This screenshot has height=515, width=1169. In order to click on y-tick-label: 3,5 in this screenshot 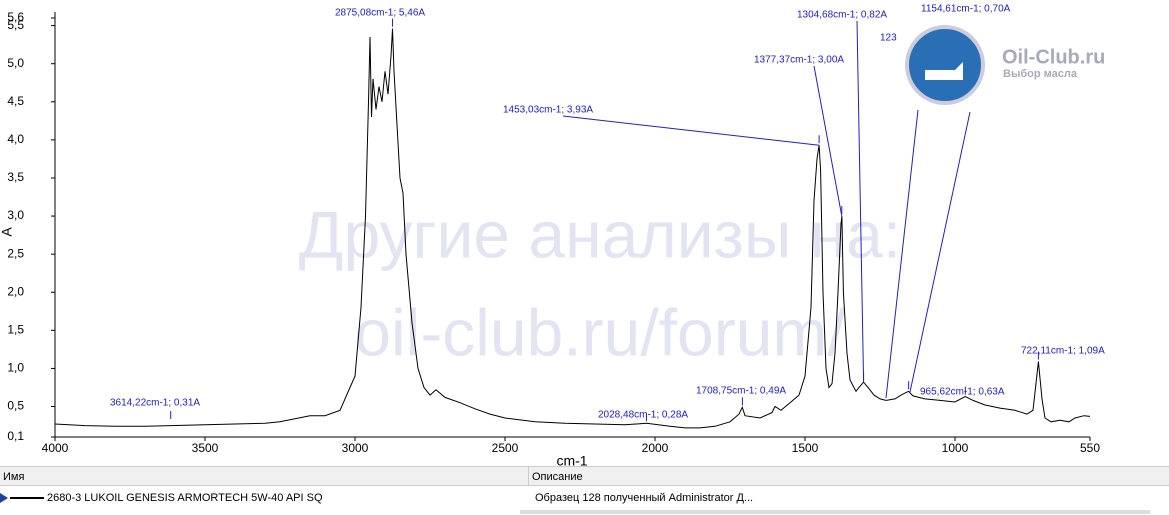, I will do `click(15, 177)`.